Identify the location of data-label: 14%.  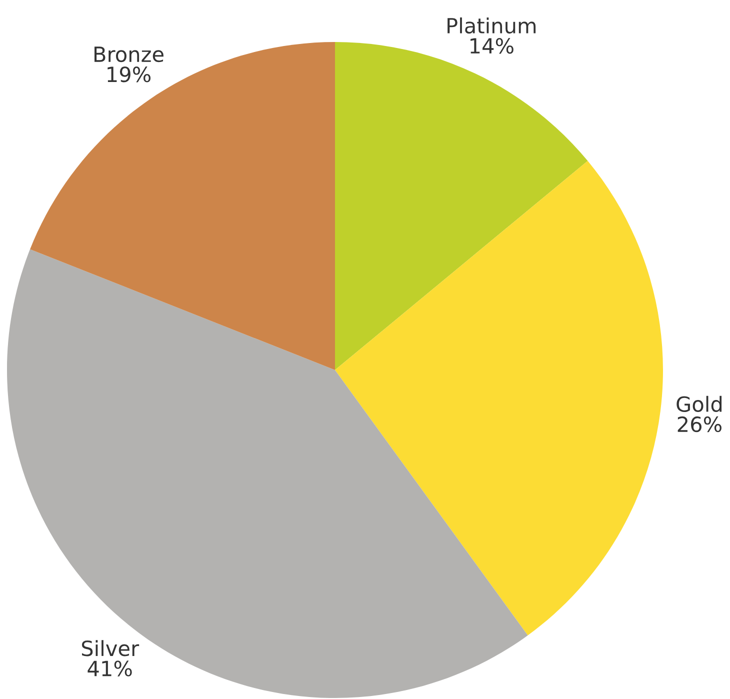
(492, 46).